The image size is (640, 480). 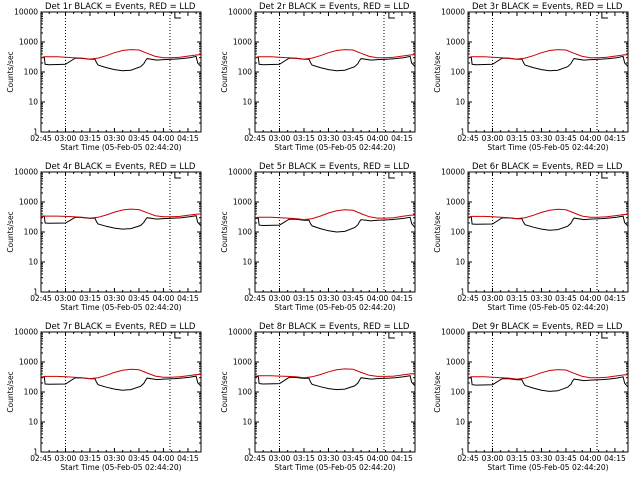 What do you see at coordinates (120, 327) in the screenshot?
I see `panel-title: Det 7r BLACK = Events, RED = LLD` at bounding box center [120, 327].